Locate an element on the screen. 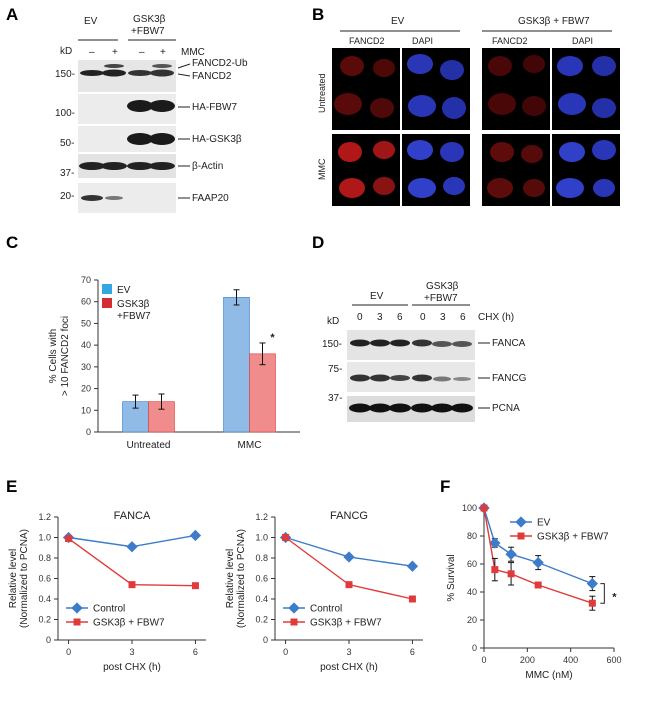 The image size is (650, 705). band-label-pcna: PCNA is located at coordinates (506, 408).